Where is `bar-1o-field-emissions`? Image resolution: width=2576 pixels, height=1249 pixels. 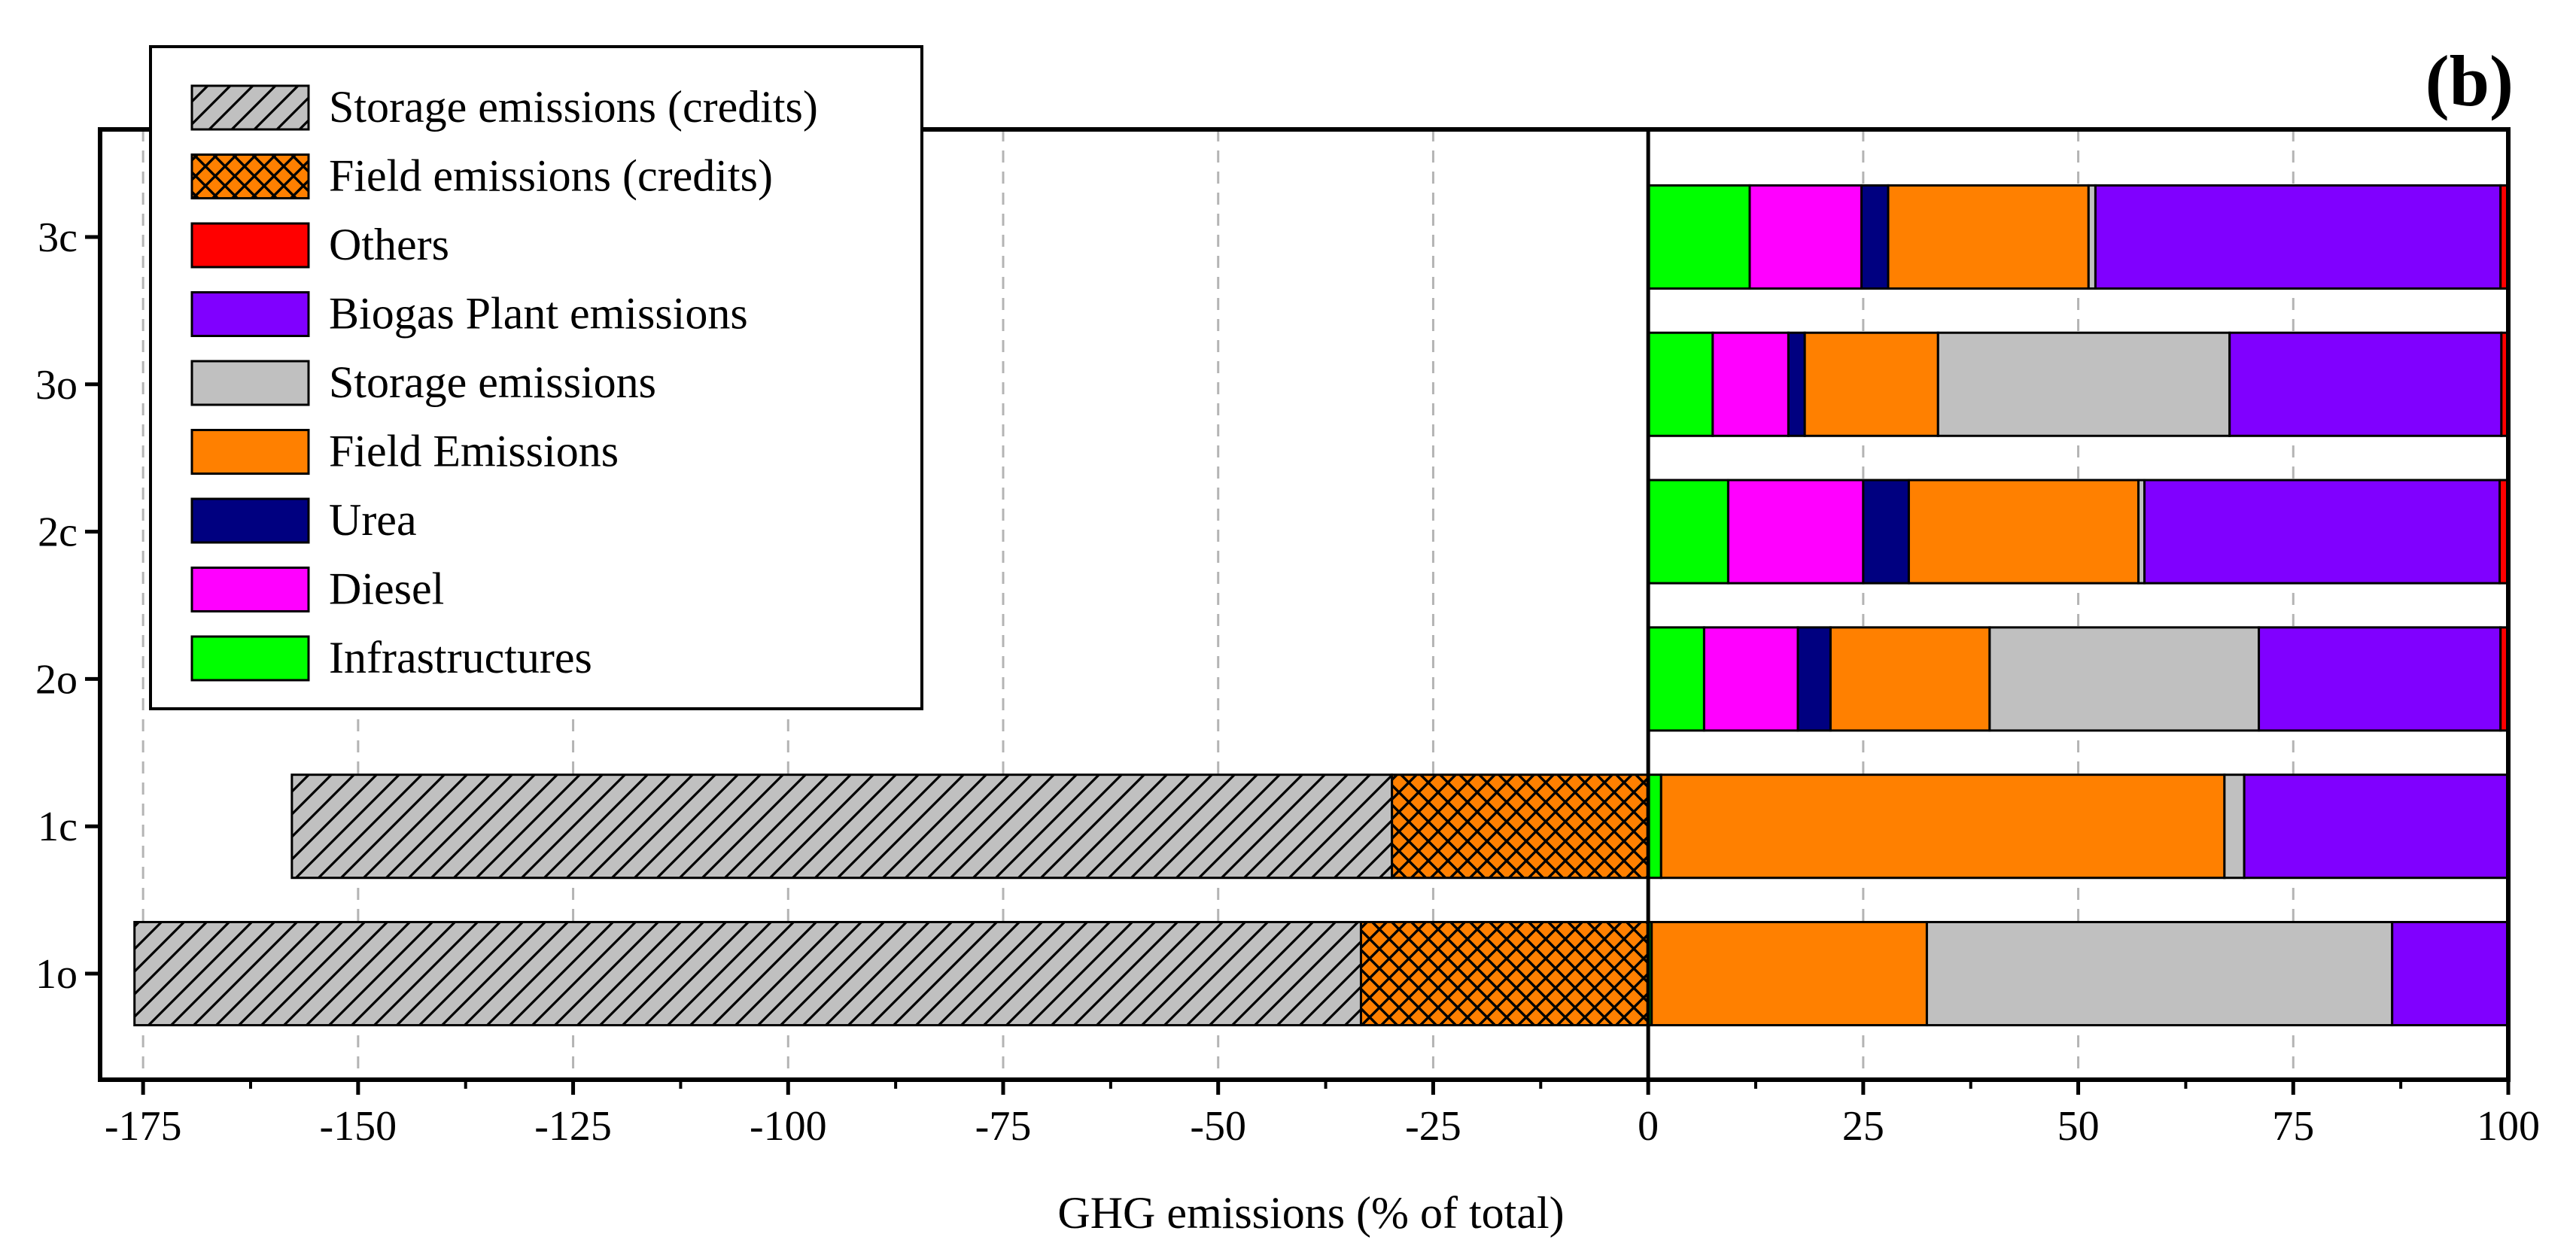 bar-1o-field-emissions is located at coordinates (1789, 973).